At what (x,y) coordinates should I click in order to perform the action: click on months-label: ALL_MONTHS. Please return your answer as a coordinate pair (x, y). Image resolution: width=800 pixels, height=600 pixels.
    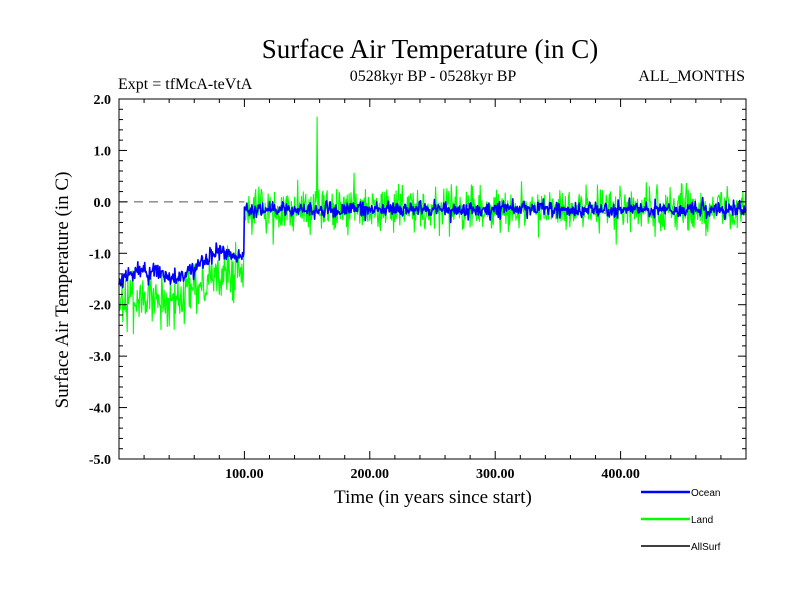
    Looking at the image, I should click on (691, 76).